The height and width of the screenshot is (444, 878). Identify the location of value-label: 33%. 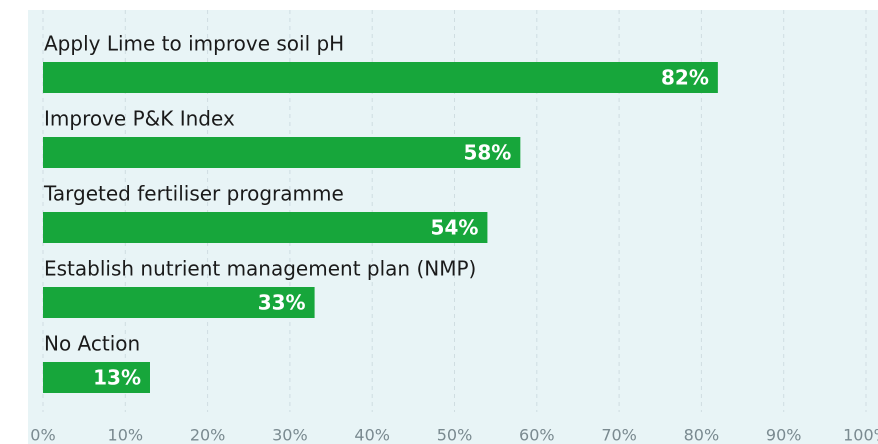
(282, 303).